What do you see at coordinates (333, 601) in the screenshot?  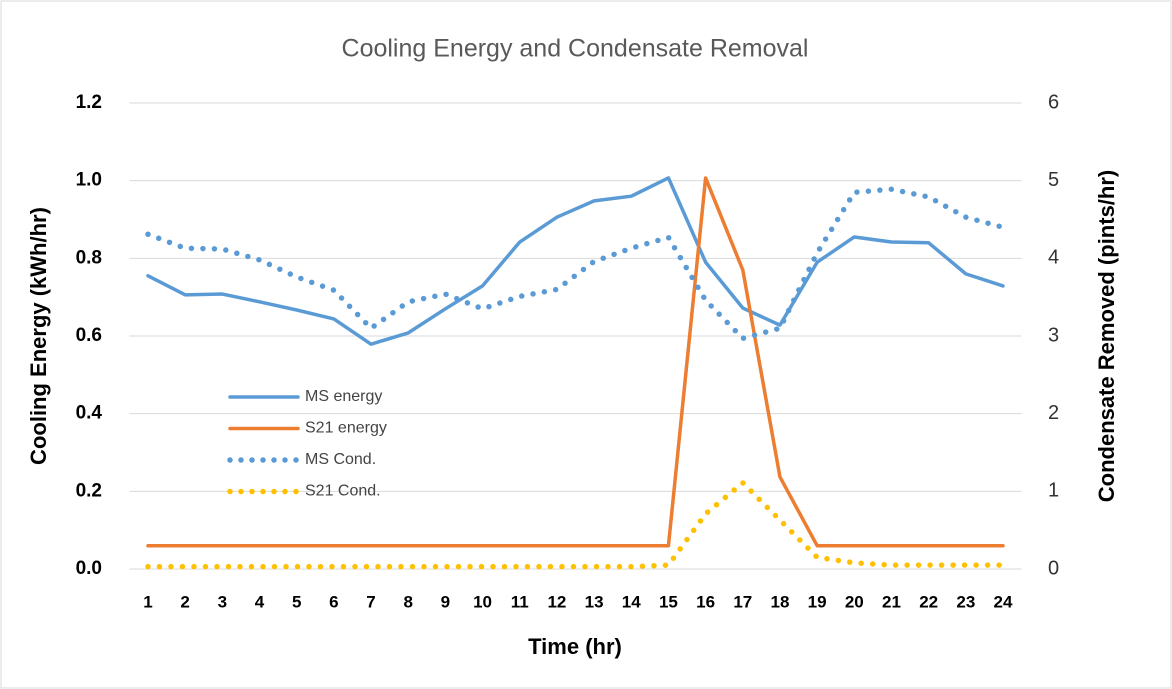 I see `x-tick-label: 6` at bounding box center [333, 601].